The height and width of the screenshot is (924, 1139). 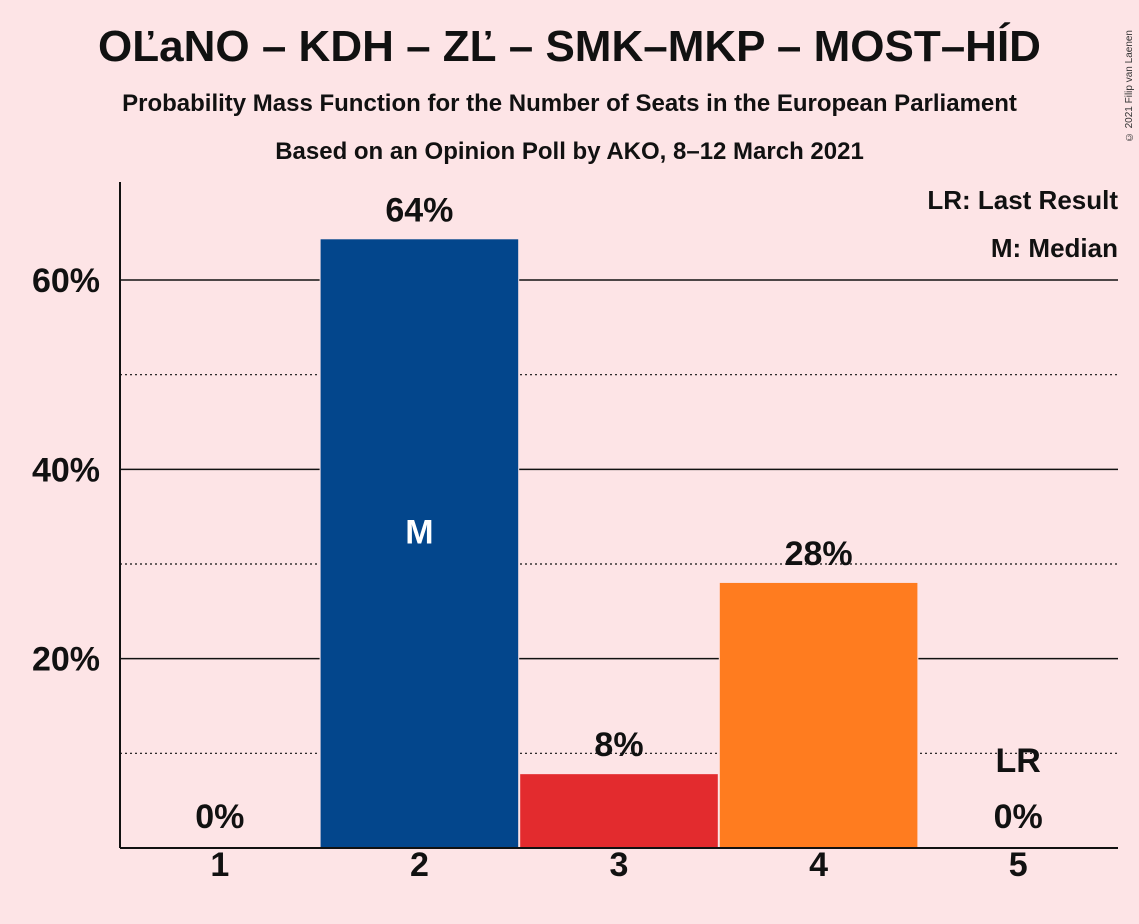 I want to click on x-tick-label: 2, so click(x=419, y=865).